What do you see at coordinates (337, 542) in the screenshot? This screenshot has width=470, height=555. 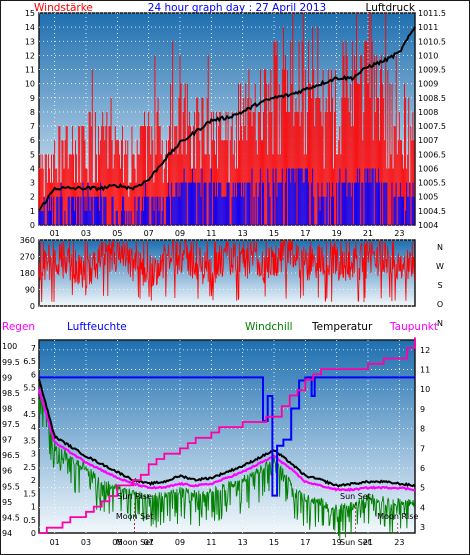 I see `climate-x-tick: 19` at bounding box center [337, 542].